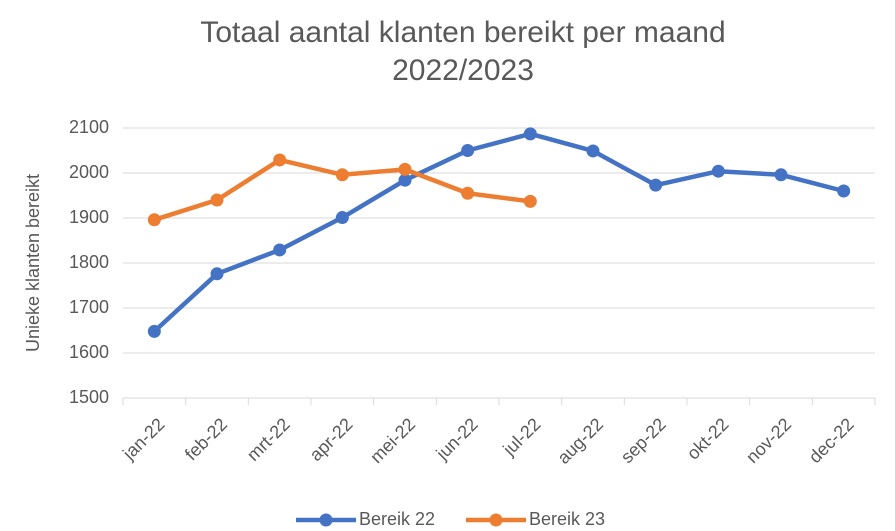 The image size is (895, 531). I want to click on legend-label: Bereik 23, so click(567, 519).